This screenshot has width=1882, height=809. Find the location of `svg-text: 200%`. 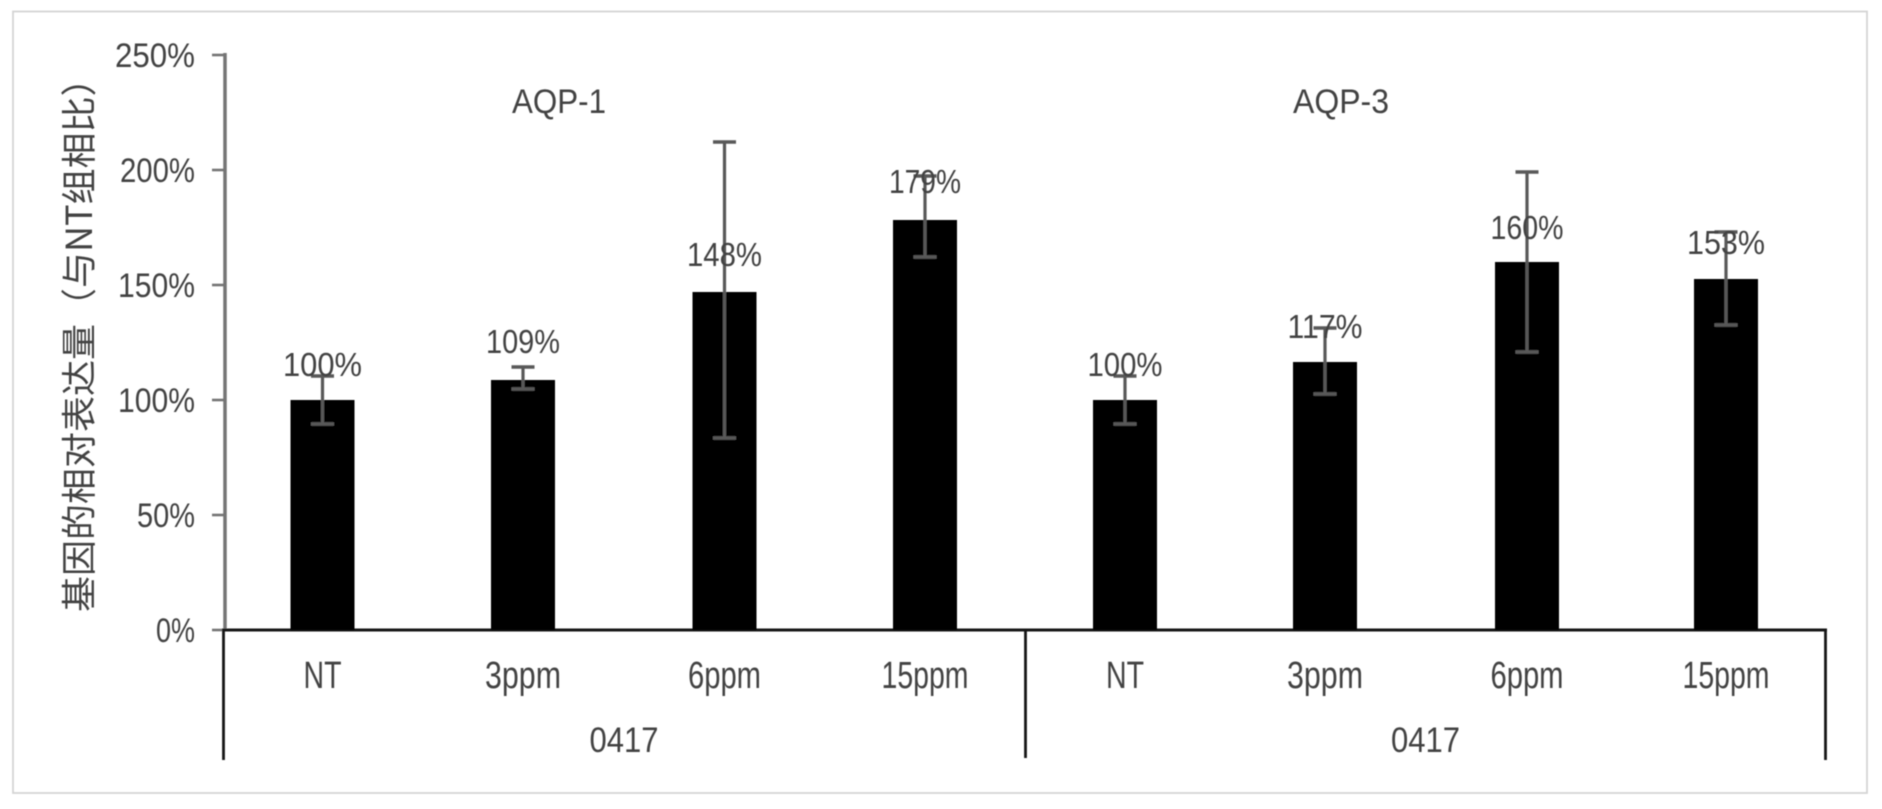

svg-text: 200% is located at coordinates (157, 171).